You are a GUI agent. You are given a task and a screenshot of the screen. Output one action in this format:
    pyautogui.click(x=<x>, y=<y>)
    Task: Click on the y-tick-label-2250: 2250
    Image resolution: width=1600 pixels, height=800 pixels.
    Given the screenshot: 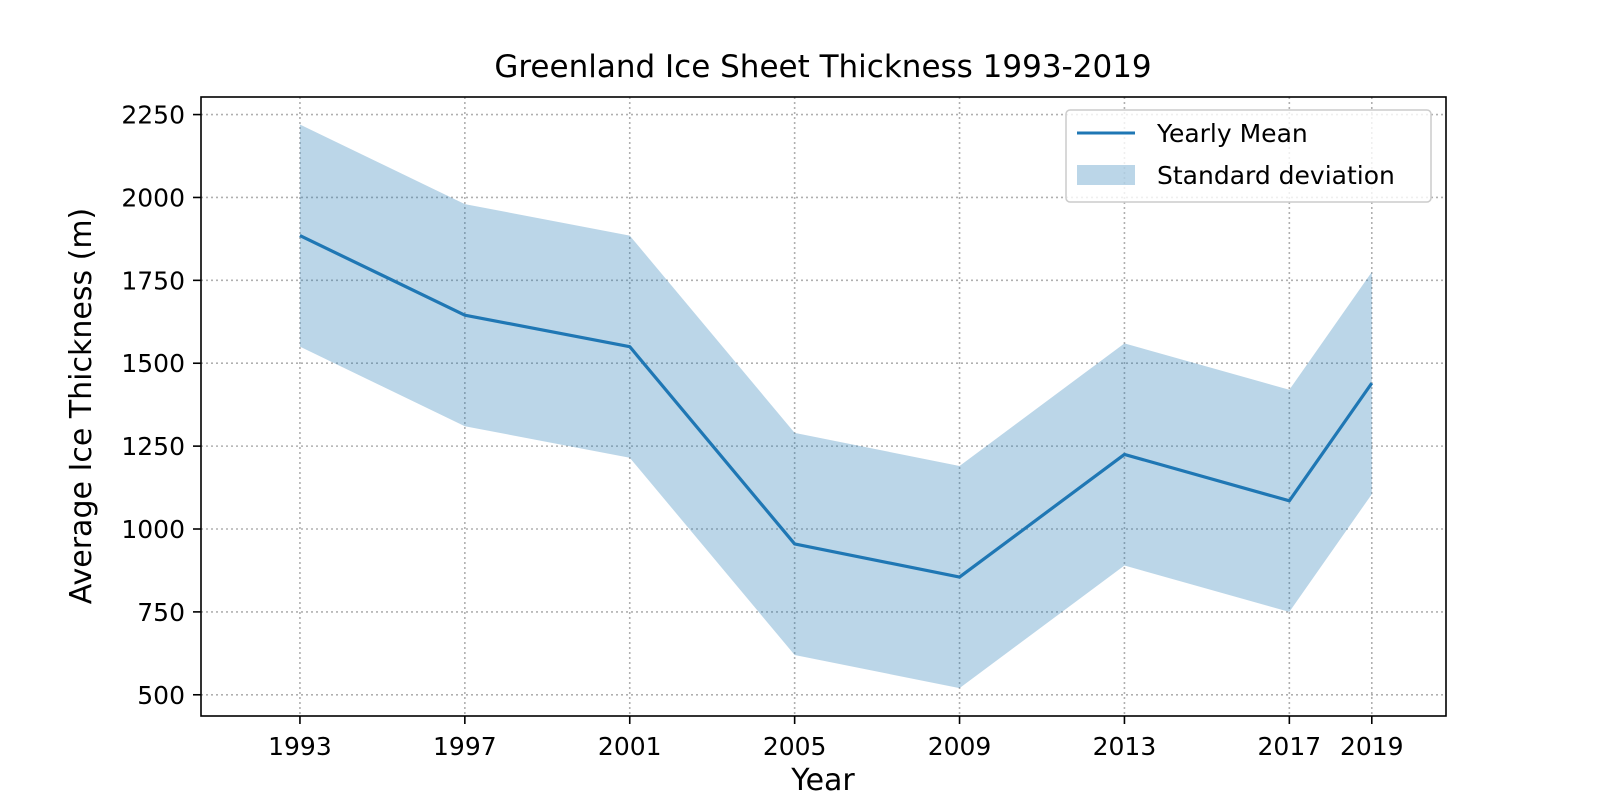 What is the action you would take?
    pyautogui.click(x=153, y=115)
    